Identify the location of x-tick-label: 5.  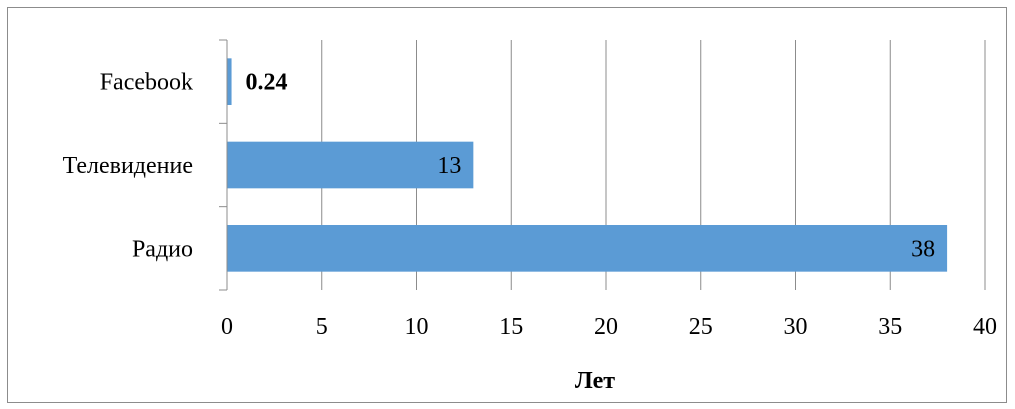
(322, 327).